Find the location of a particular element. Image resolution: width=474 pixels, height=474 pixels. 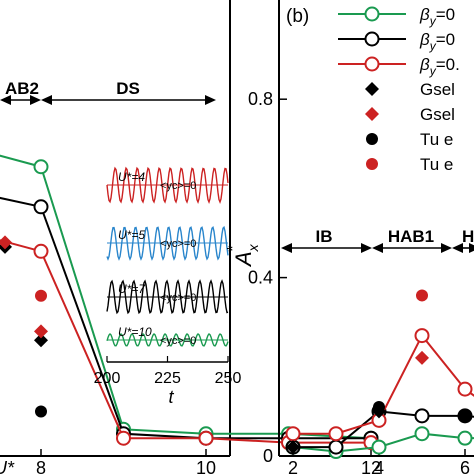

panel-b-region-hab1-arrow-right-head is located at coordinates (446, 248).